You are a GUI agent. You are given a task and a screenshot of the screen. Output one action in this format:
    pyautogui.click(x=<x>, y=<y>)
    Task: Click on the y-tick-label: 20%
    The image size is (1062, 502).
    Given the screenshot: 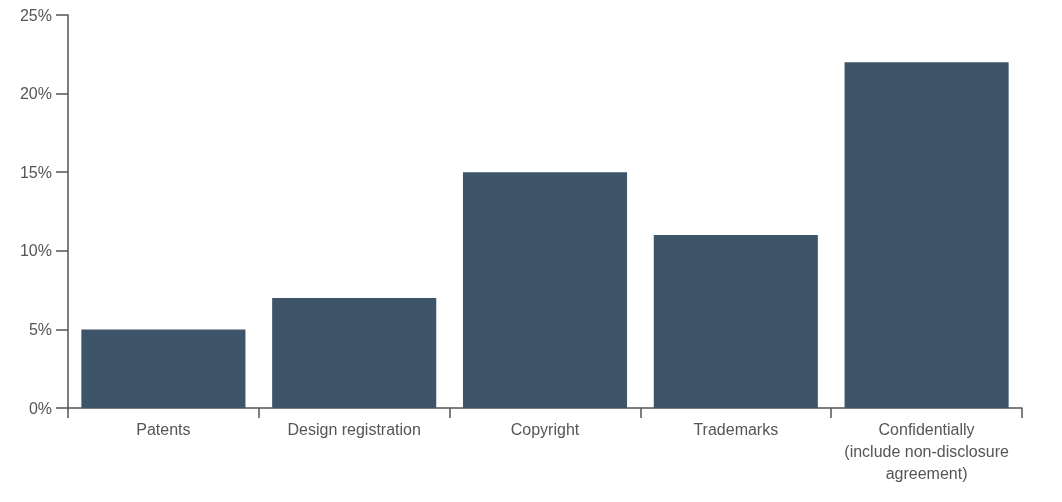 What is the action you would take?
    pyautogui.click(x=35, y=94)
    